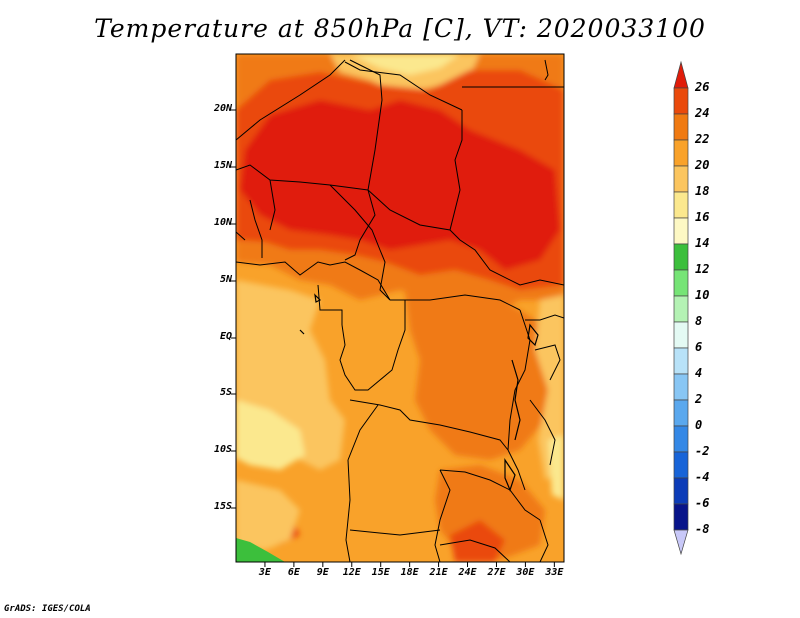 This screenshot has height=618, width=800. Describe the element at coordinates (496, 572) in the screenshot. I see `x-tick-label: 27E` at that location.